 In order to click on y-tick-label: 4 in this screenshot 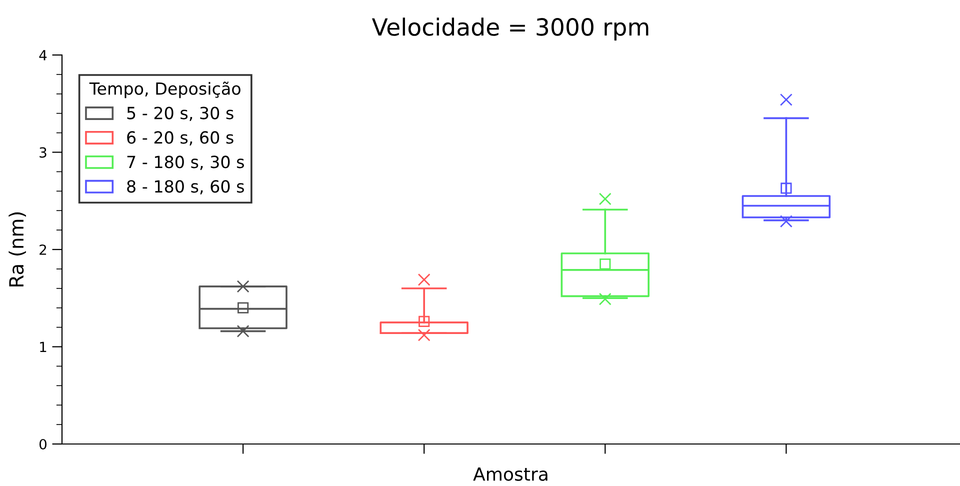, I will do `click(43, 55)`.